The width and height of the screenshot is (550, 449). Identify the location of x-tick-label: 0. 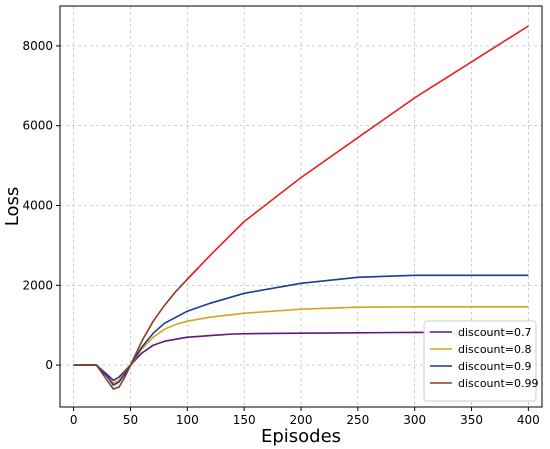
(74, 420).